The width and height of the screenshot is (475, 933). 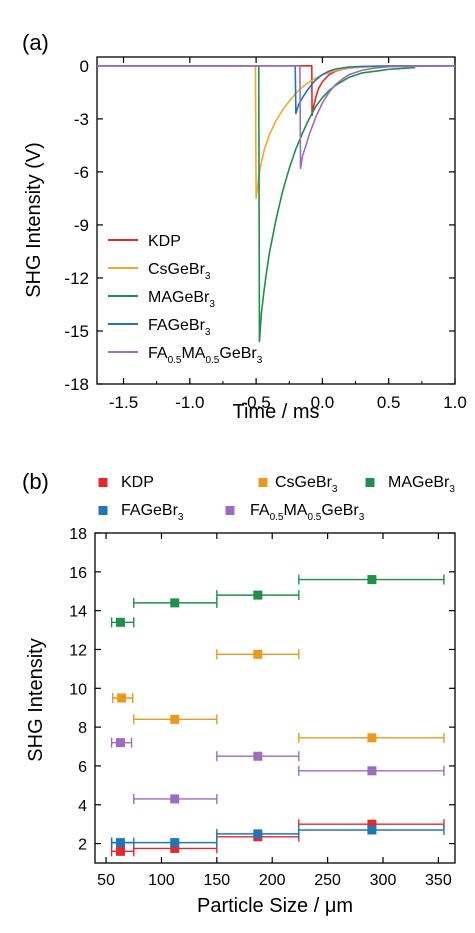 I want to click on panel-a-y-tick-label: -15, so click(x=76, y=331).